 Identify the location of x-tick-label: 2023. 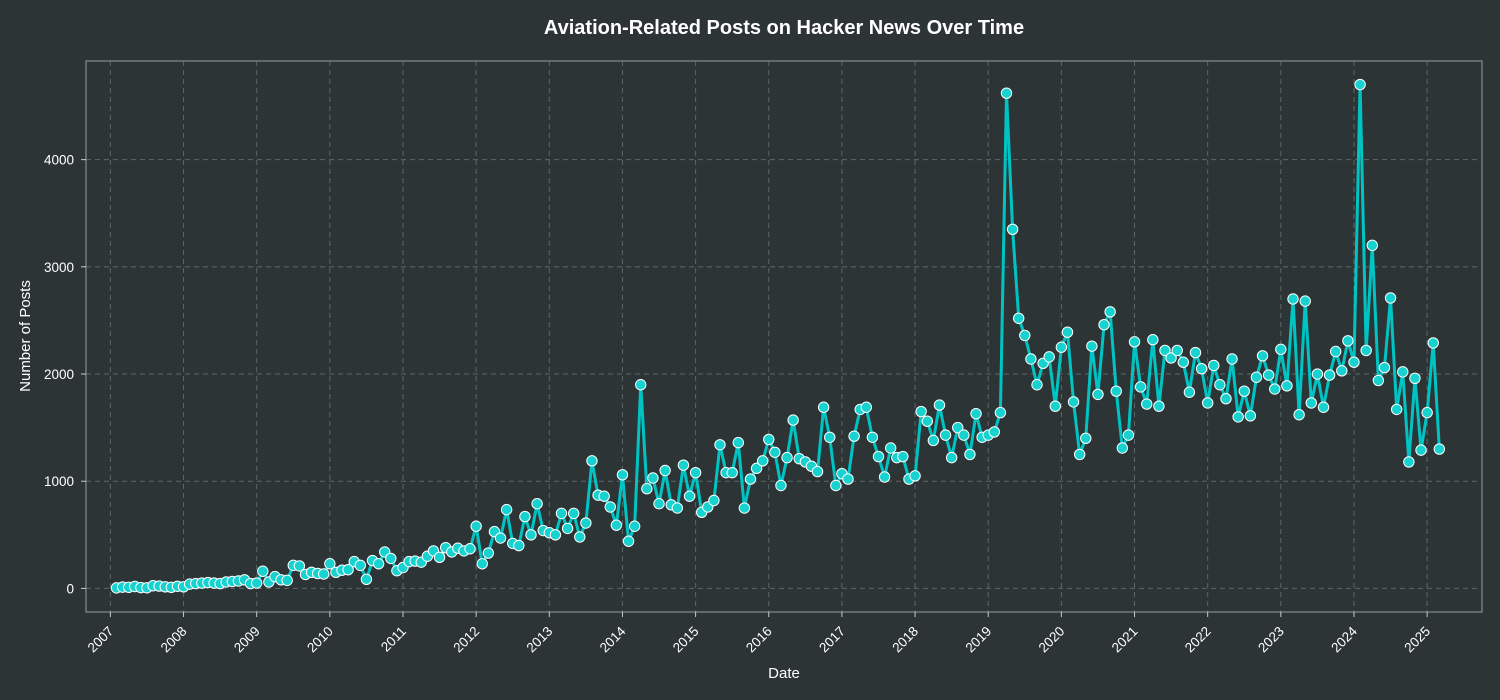
(1271, 640).